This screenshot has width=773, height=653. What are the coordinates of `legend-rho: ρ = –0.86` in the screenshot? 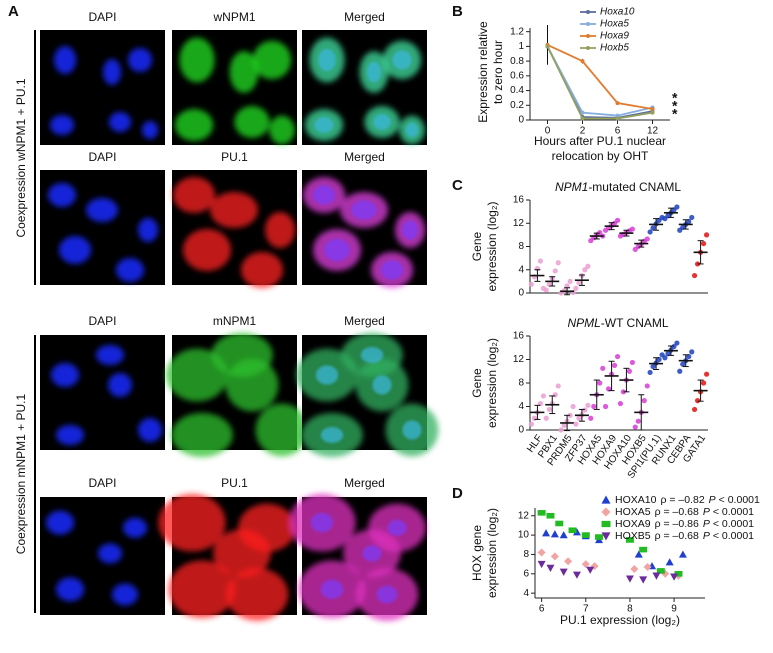 It's located at (677, 524).